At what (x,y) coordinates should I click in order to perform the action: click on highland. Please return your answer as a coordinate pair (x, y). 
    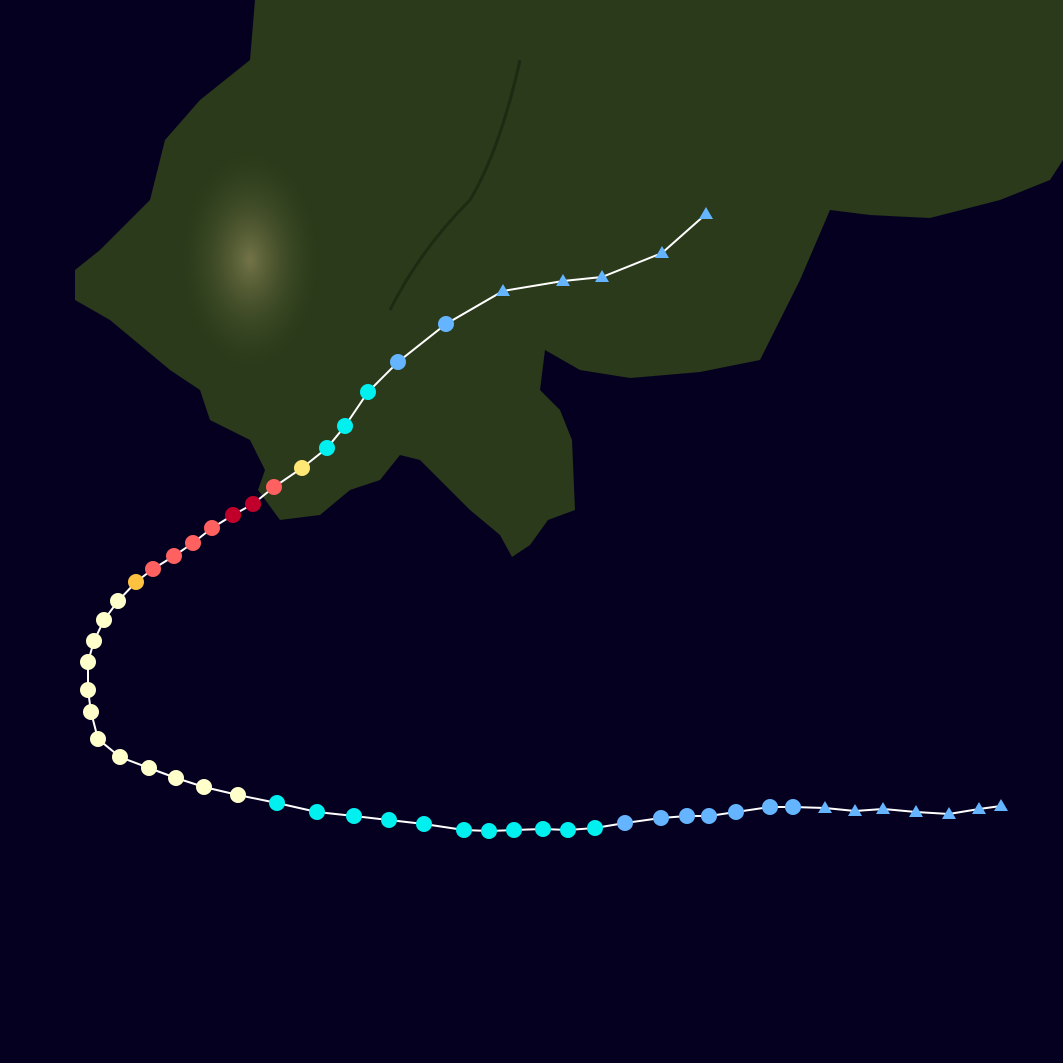
    Looking at the image, I should click on (250, 260).